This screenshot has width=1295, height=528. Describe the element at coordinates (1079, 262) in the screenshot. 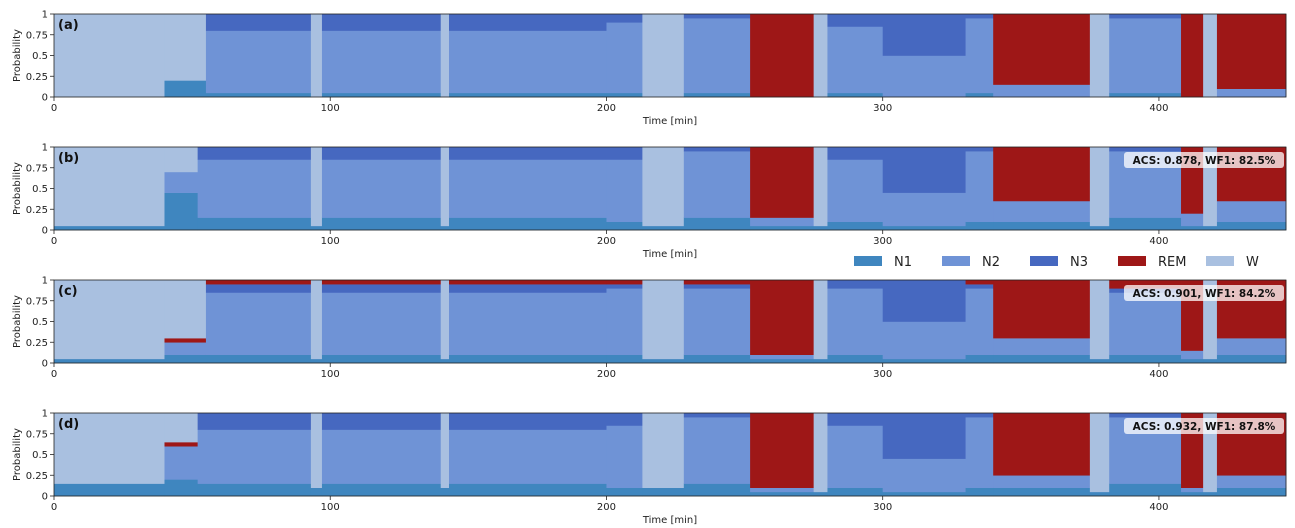

I see `legend-label-n3: N3` at that location.